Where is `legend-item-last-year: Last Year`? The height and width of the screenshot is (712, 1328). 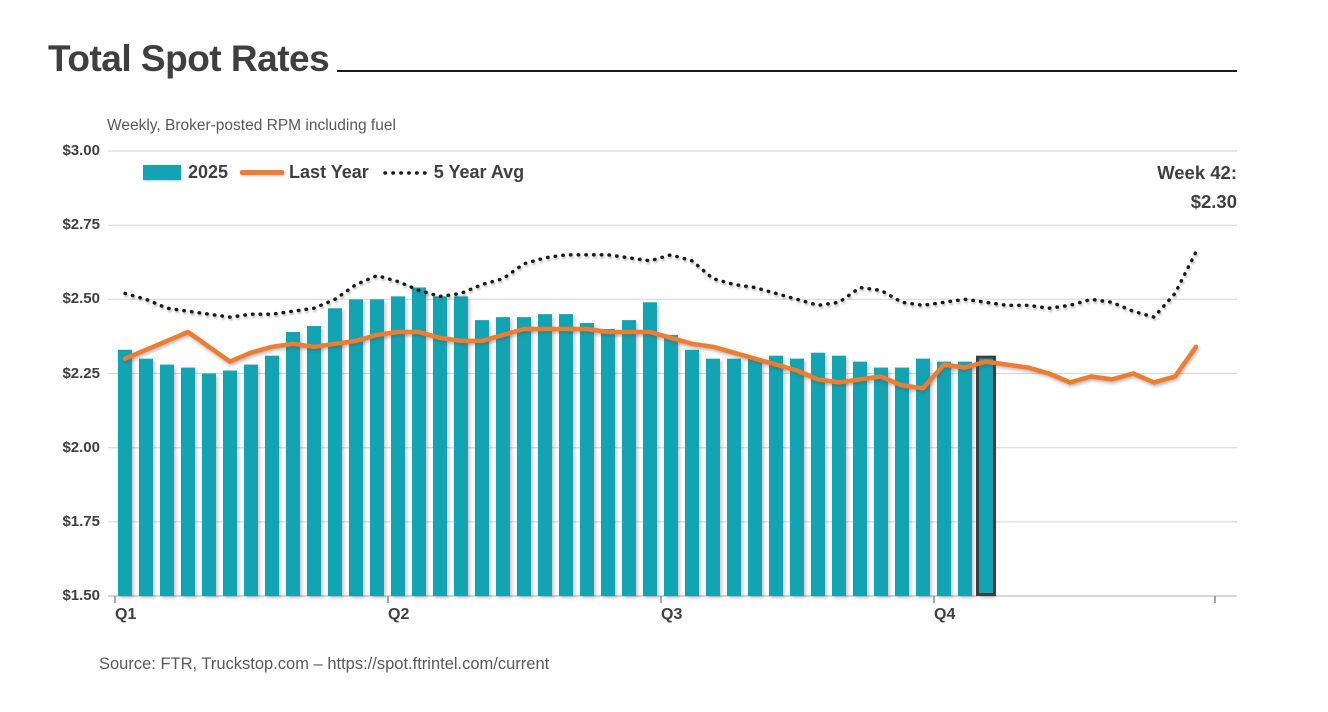
legend-item-last-year: Last Year is located at coordinates (304, 172).